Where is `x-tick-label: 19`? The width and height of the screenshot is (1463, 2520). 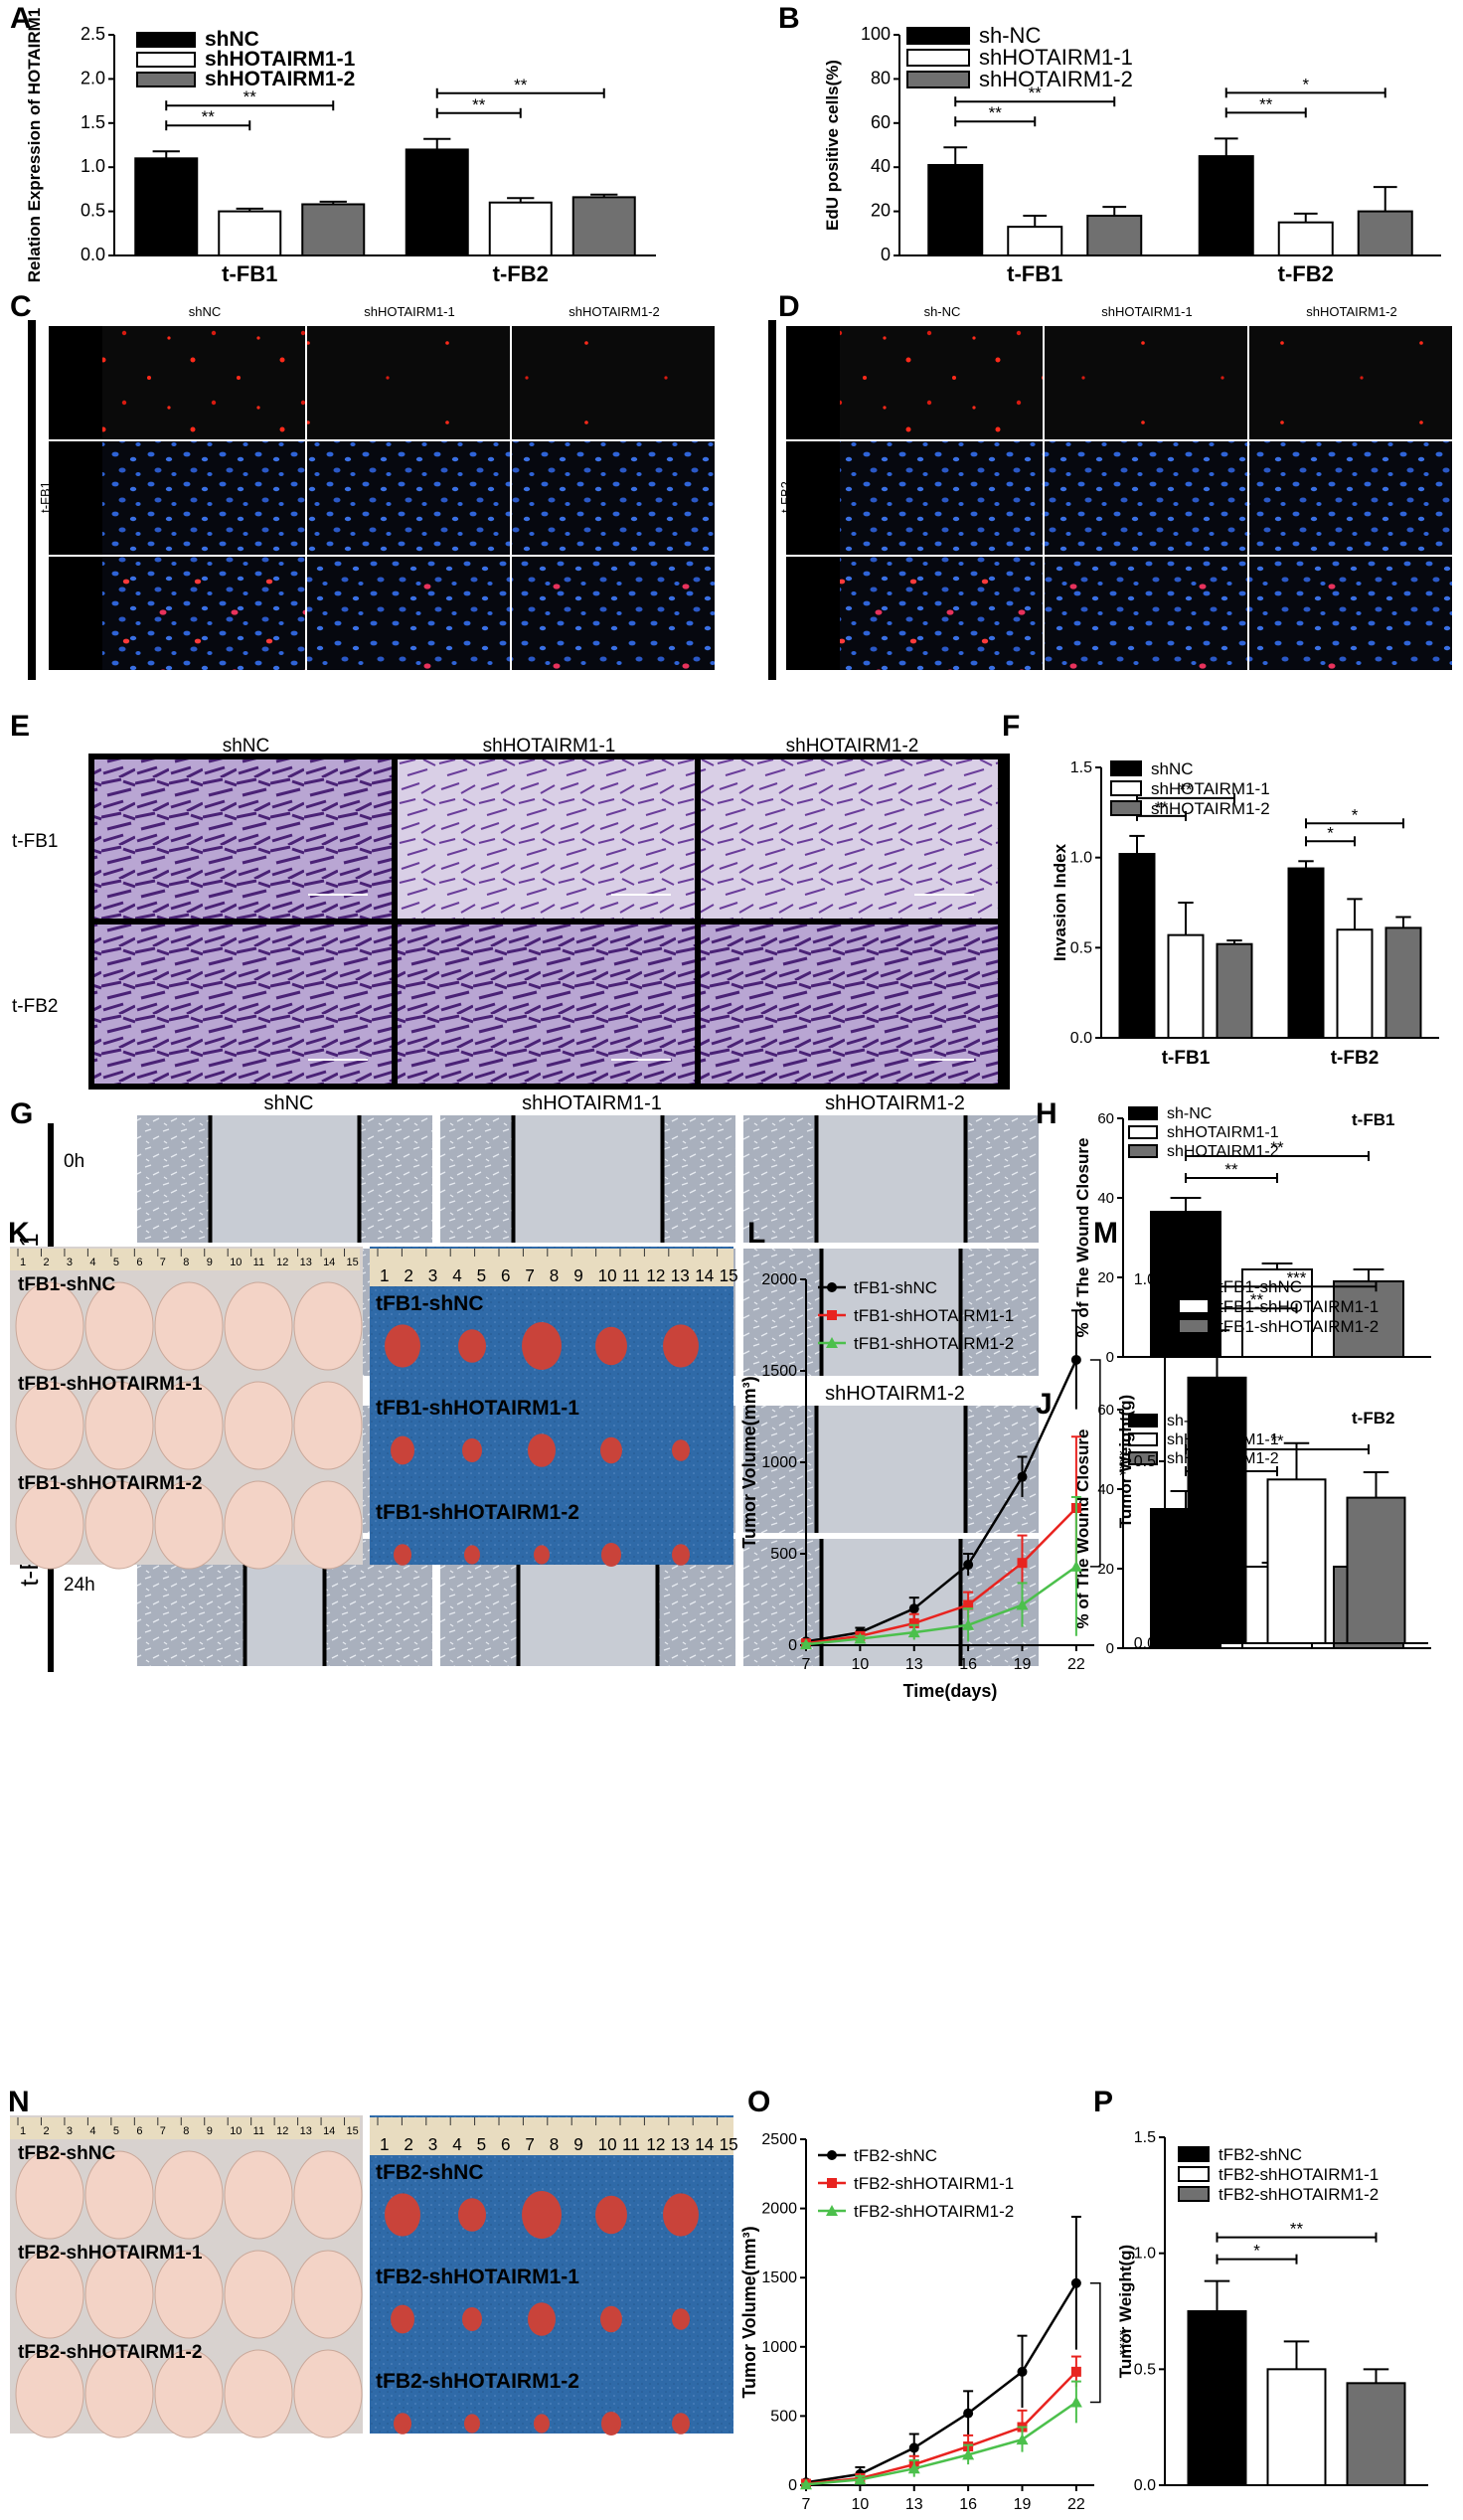 x-tick-label: 19 is located at coordinates (1023, 1664).